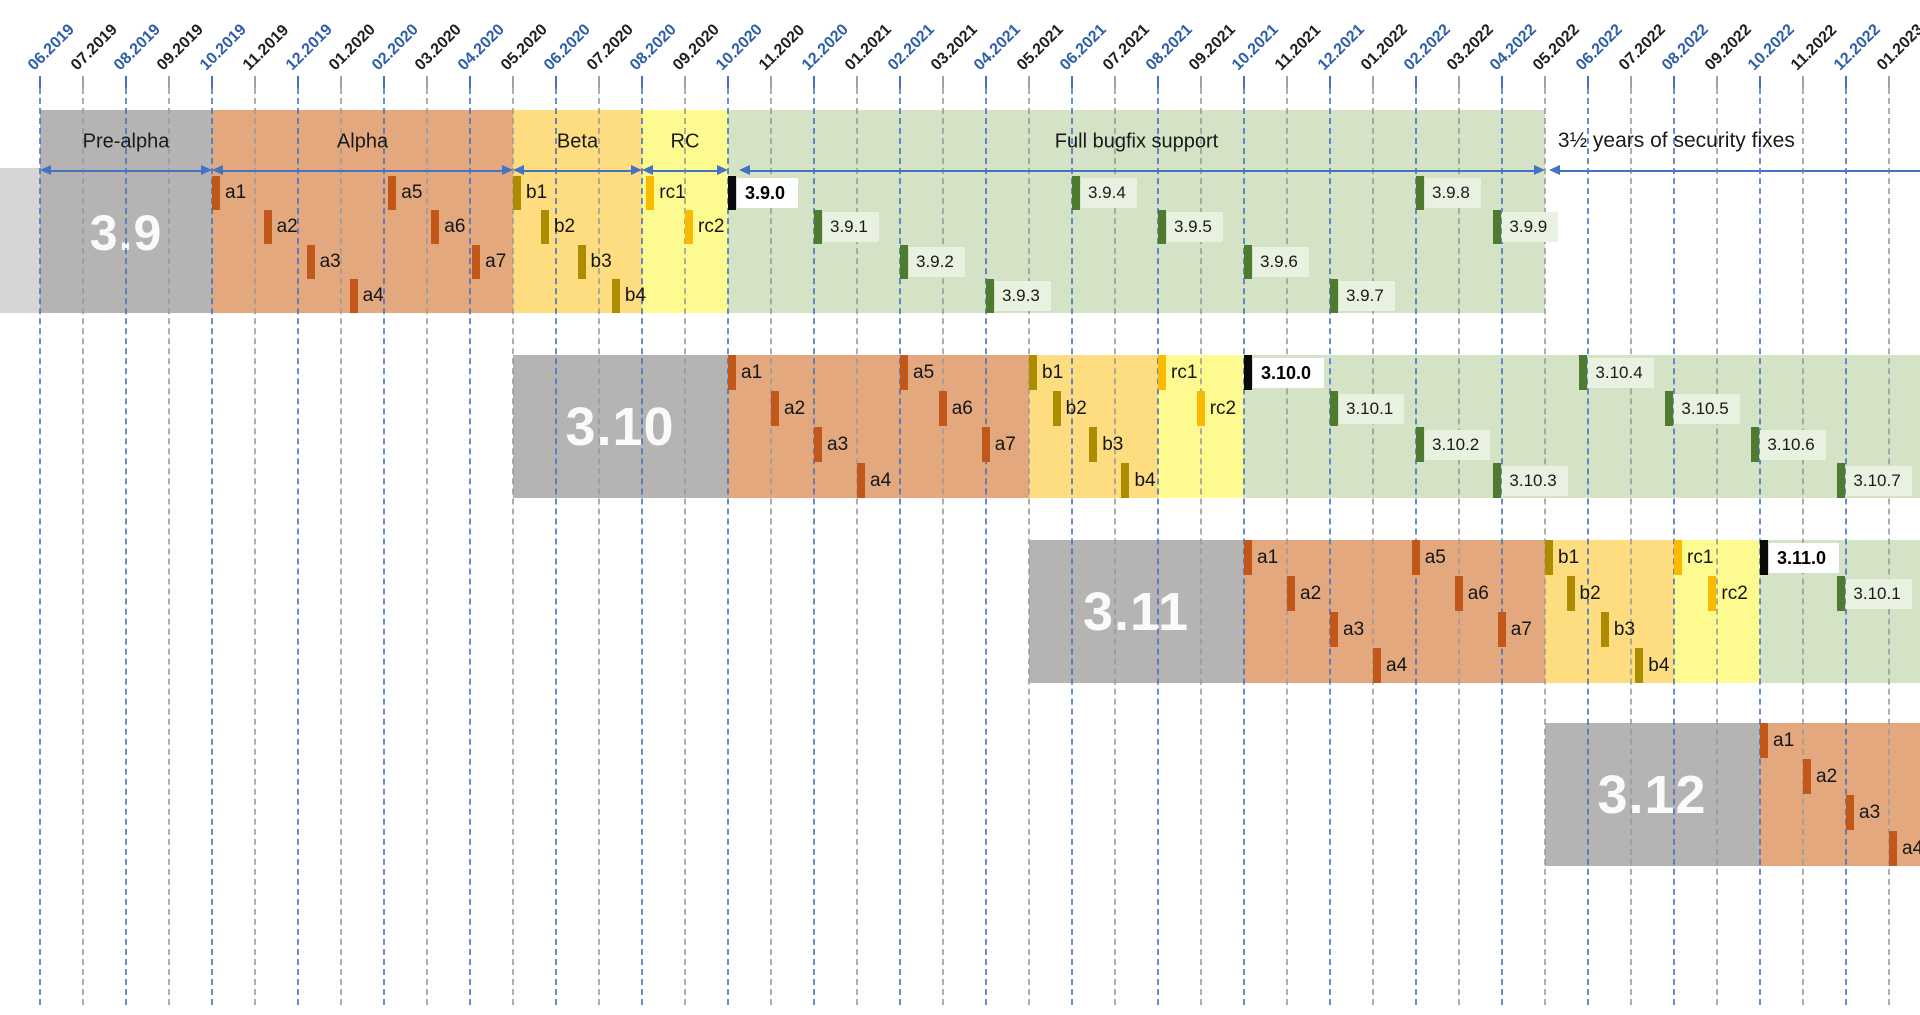 The height and width of the screenshot is (1015, 1920). Describe the element at coordinates (206, 170) in the screenshot. I see `arrow-head-right-pre-alpha` at that location.